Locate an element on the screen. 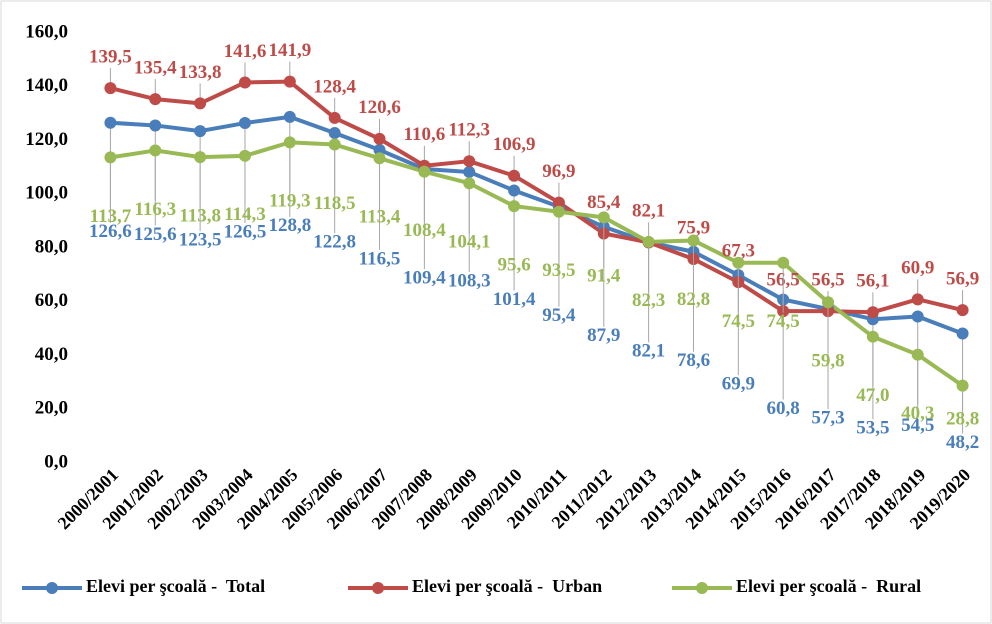 The image size is (992, 624). data-label: 104,1 is located at coordinates (469, 242).